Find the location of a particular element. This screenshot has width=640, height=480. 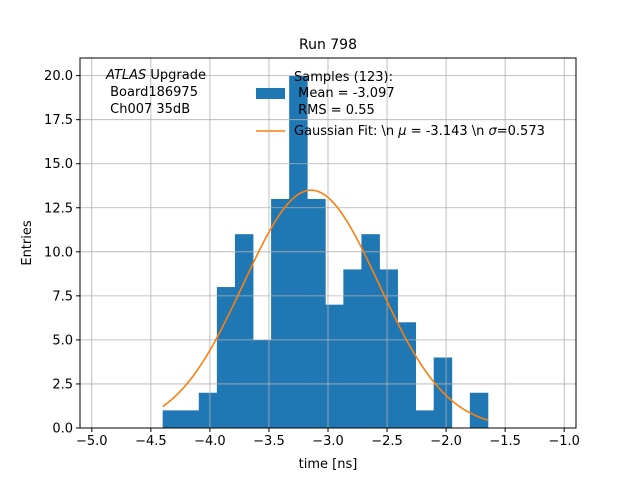

x-tick-label: −2.0 is located at coordinates (446, 441).